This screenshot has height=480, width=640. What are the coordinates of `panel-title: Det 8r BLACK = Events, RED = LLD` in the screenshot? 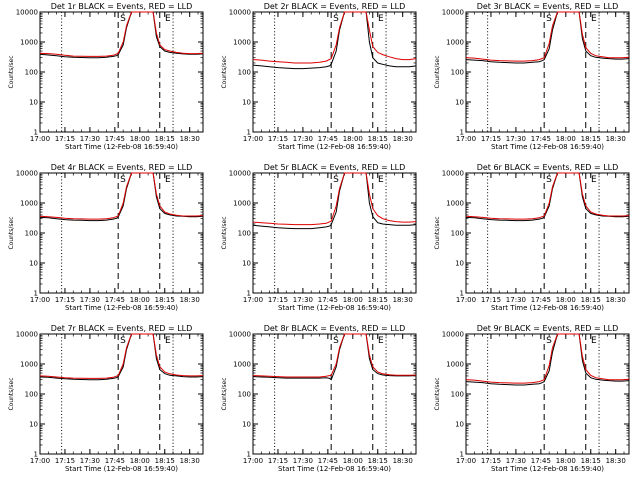 It's located at (335, 328).